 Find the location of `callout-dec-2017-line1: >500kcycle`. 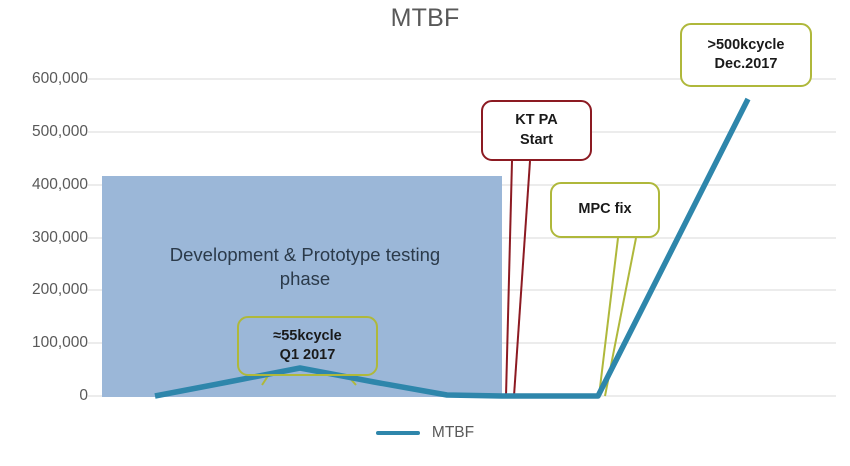

callout-dec-2017-line1: >500kcycle is located at coordinates (746, 44).